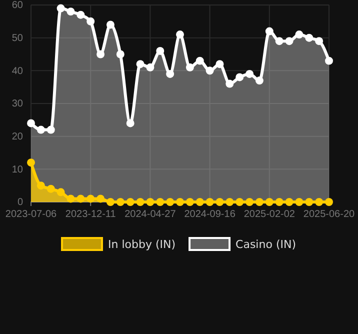  Describe the element at coordinates (270, 214) in the screenshot. I see `x-tick-label: 2025-02-02` at that location.